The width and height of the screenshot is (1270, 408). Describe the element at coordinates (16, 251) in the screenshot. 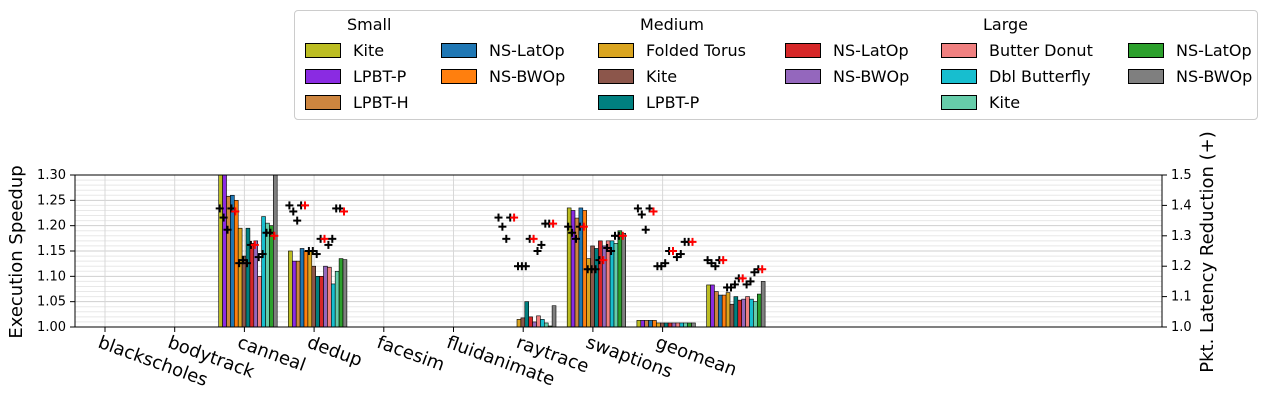

I see `y-axis-label: Execution Speedup` at that location.